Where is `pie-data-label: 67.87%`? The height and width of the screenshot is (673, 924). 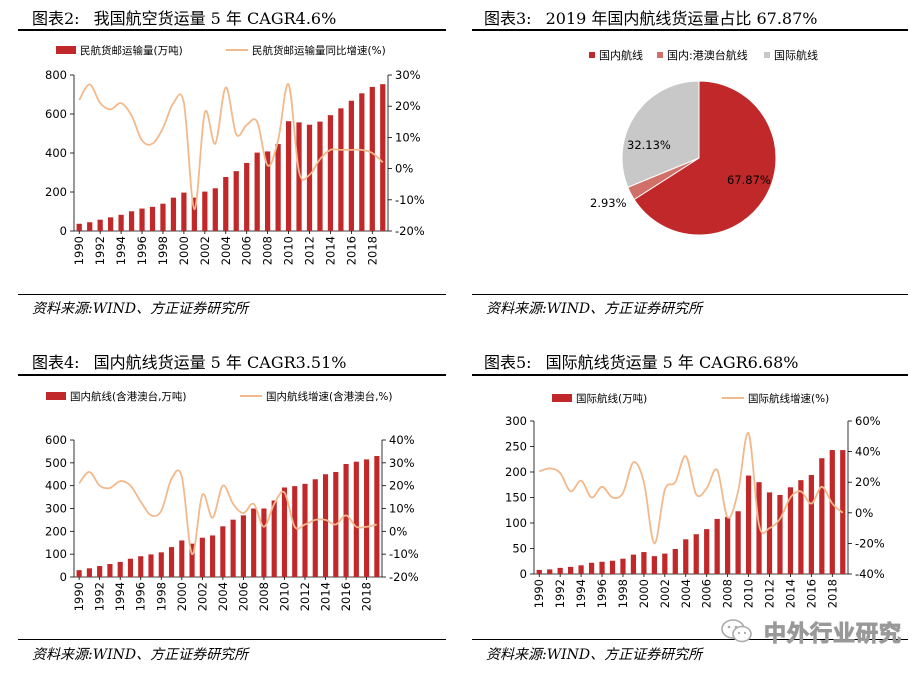 pie-data-label: 67.87% is located at coordinates (749, 180).